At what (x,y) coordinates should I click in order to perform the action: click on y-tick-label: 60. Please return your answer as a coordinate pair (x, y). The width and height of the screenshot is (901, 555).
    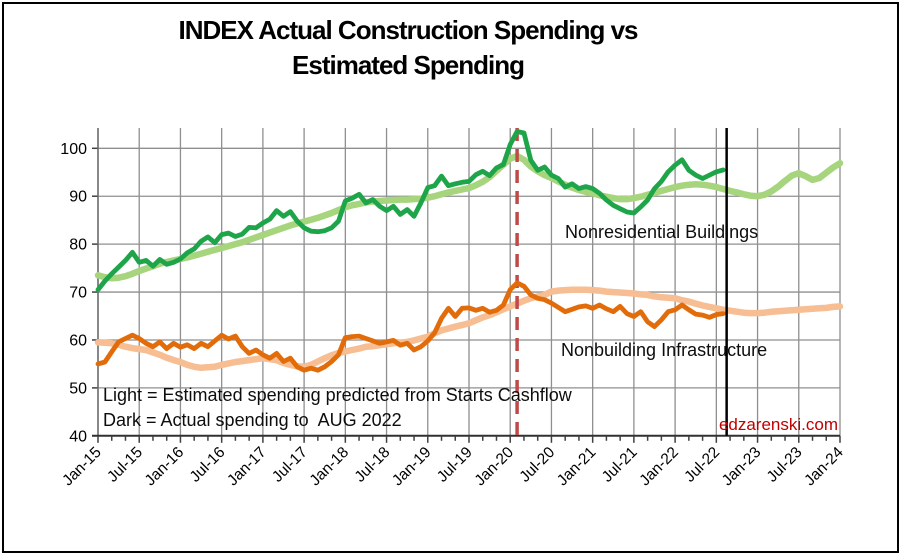
    Looking at the image, I should click on (78, 340).